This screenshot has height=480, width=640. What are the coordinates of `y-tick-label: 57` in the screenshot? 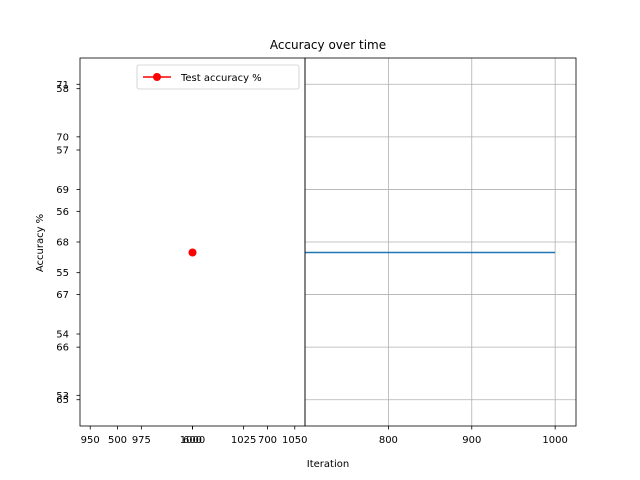 It's located at (62, 151).